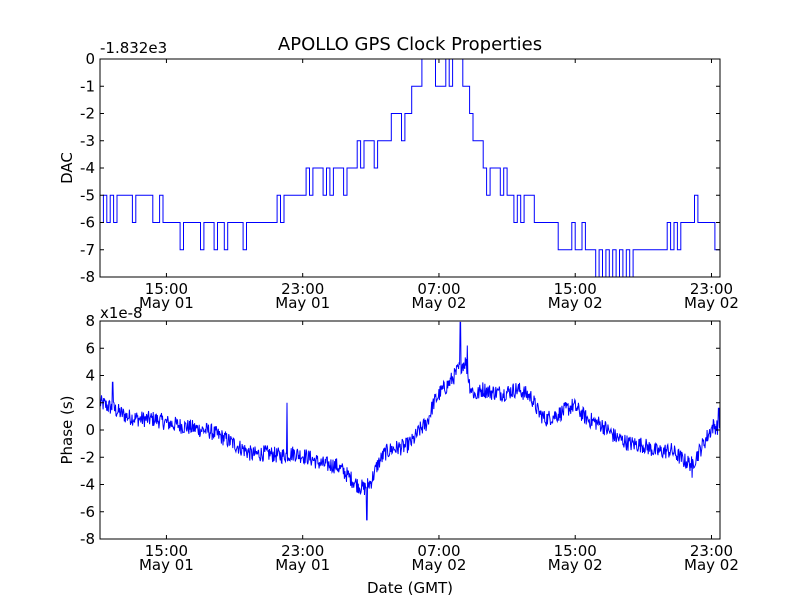  Describe the element at coordinates (67, 168) in the screenshot. I see `dac-ylabel: DAC` at that location.